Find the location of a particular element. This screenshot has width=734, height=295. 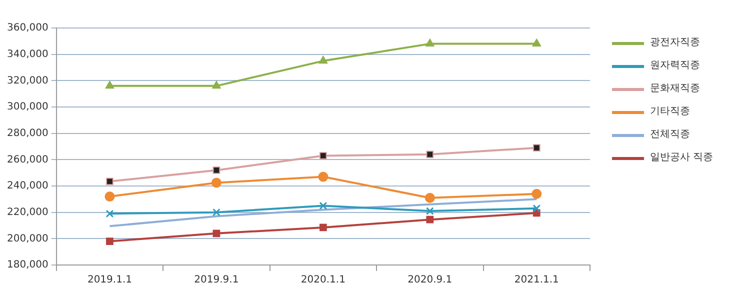

y-tick-label: 300,000 is located at coordinates (27, 107).